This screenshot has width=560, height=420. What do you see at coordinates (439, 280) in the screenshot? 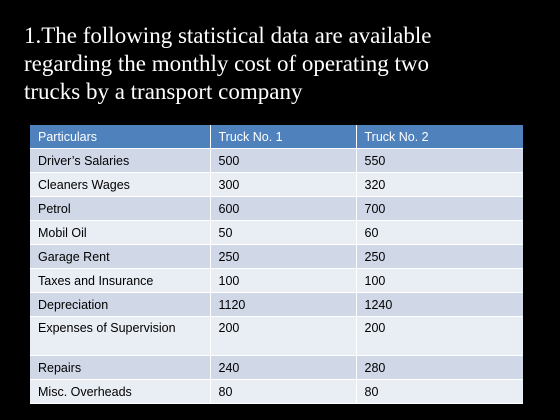
I see `cell-truck-2: 100` at bounding box center [439, 280].